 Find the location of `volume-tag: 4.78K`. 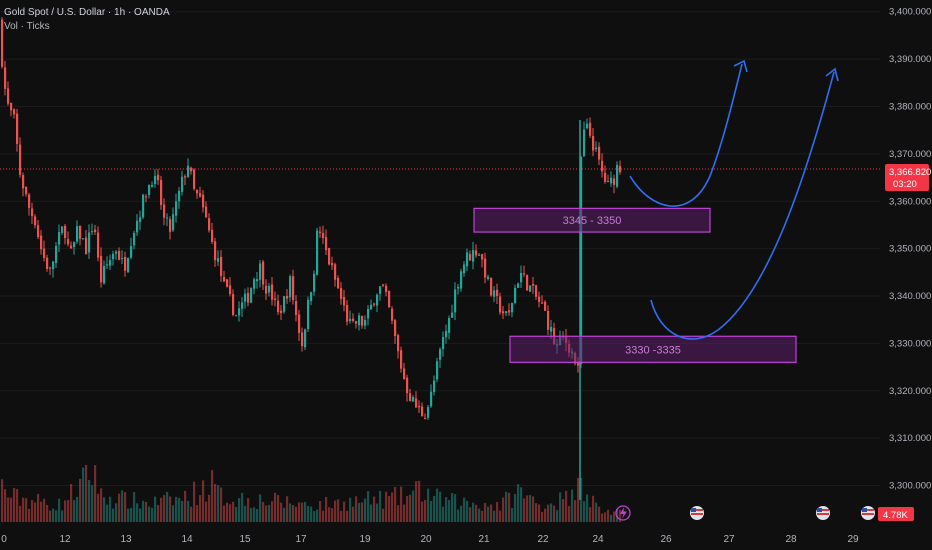

volume-tag: 4.78K is located at coordinates (896, 514).